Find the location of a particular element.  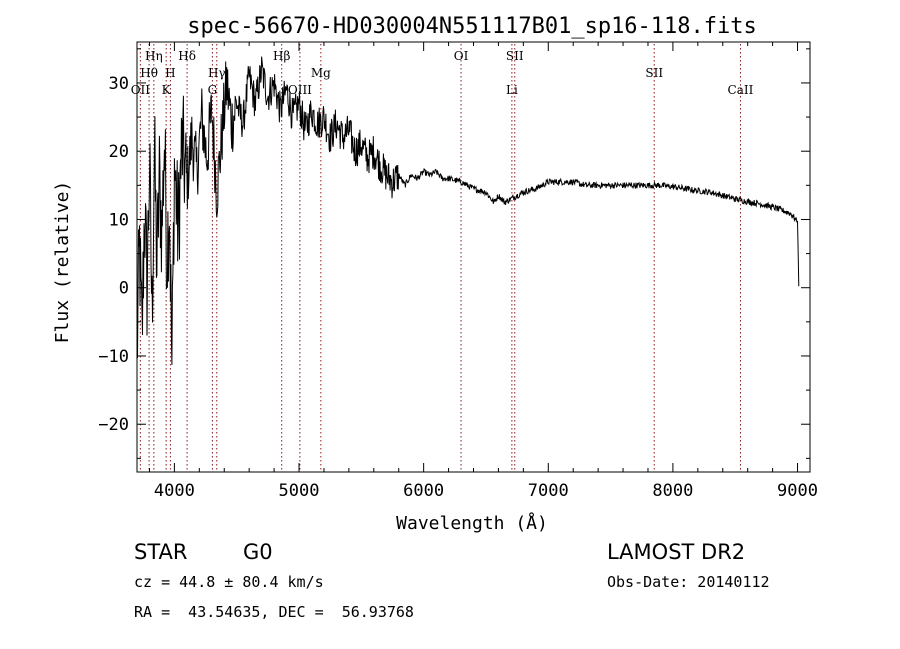

coordinates-text: RA = 43.54635, DEC = 56.93768 is located at coordinates (274, 612).